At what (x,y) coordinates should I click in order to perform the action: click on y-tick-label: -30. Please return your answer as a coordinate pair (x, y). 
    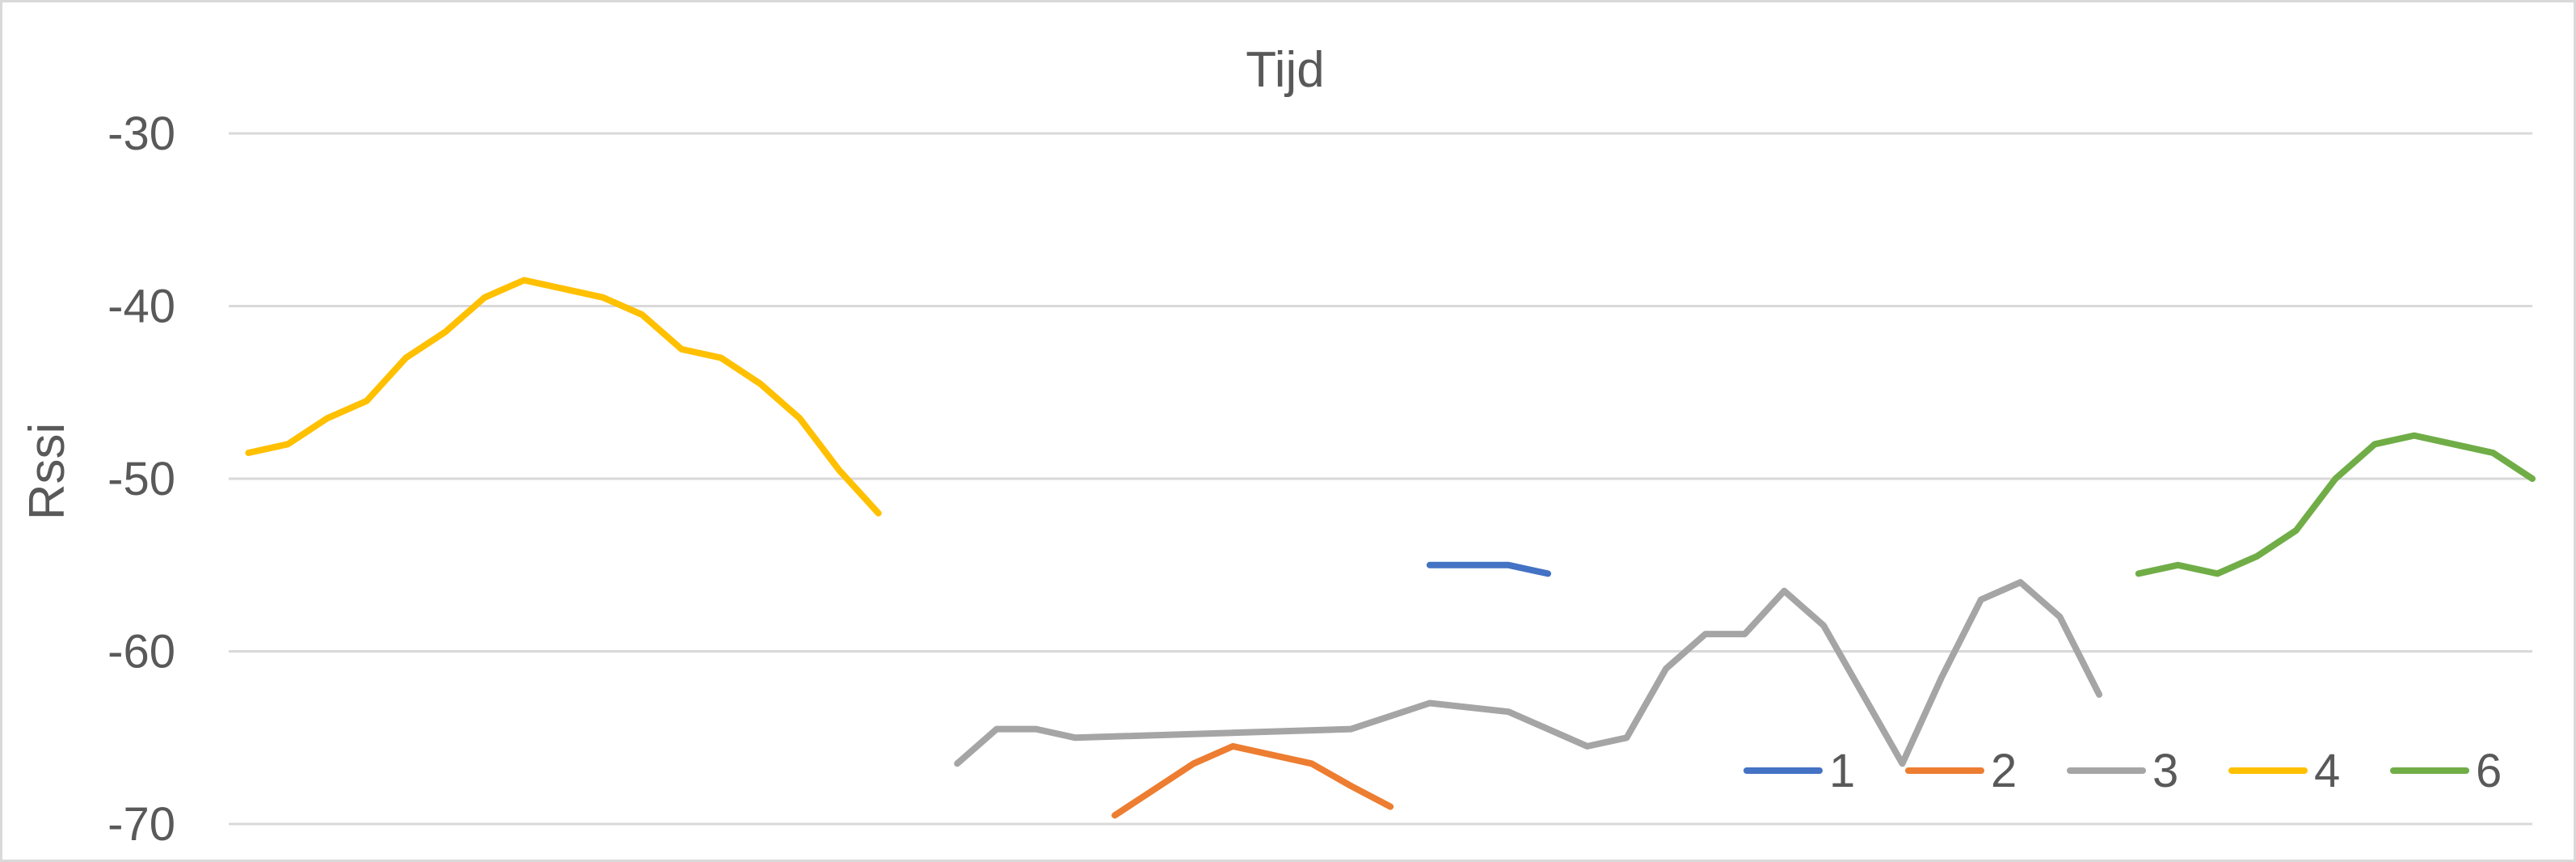
    Looking at the image, I should click on (141, 134).